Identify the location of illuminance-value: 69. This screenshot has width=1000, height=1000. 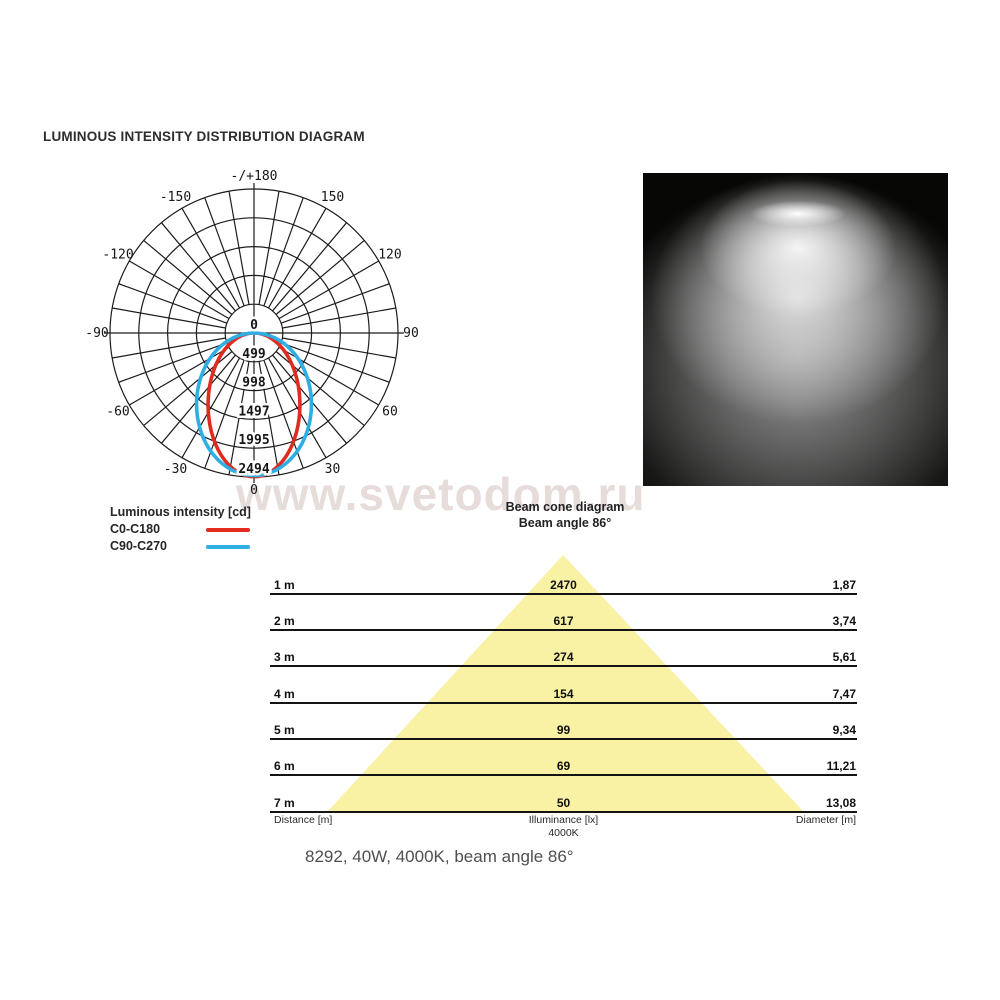
(563, 766).